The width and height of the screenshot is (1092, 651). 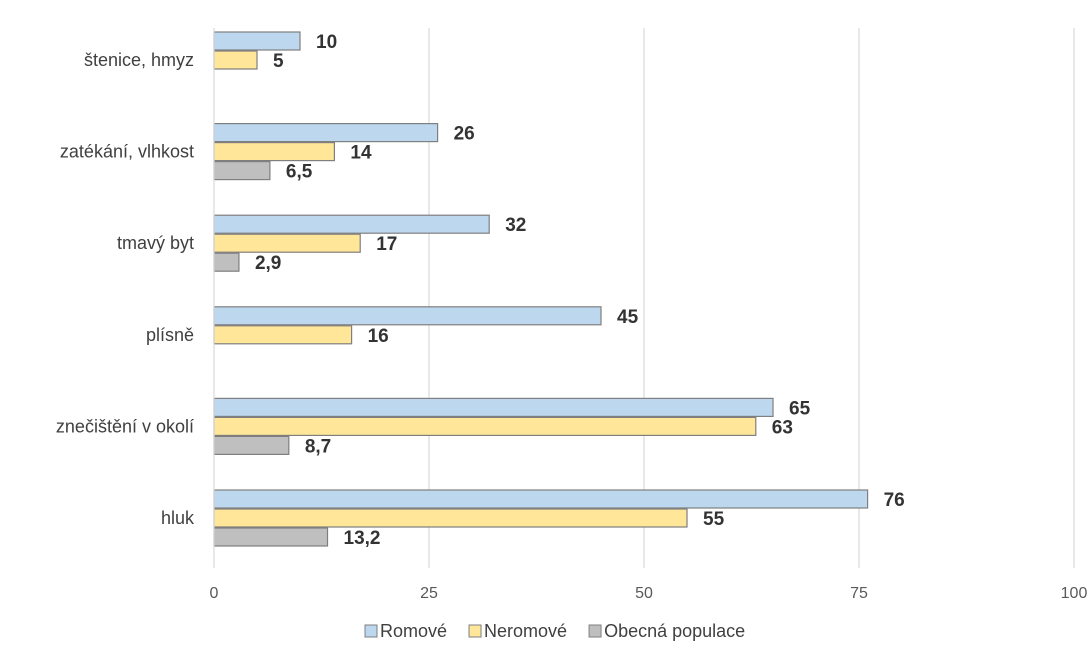 I want to click on data-label: 17, so click(x=386, y=244).